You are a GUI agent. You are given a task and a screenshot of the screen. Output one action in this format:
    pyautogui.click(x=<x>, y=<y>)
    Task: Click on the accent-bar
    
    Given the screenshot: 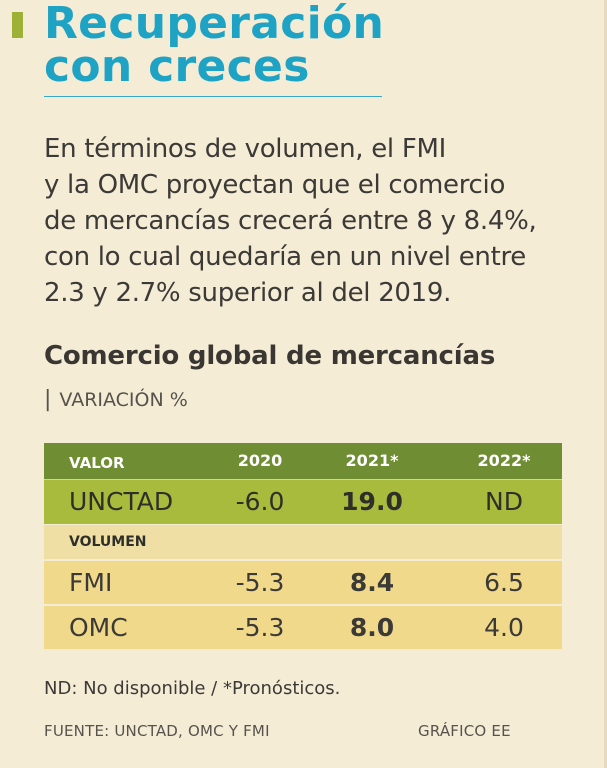 What is the action you would take?
    pyautogui.click(x=17, y=25)
    